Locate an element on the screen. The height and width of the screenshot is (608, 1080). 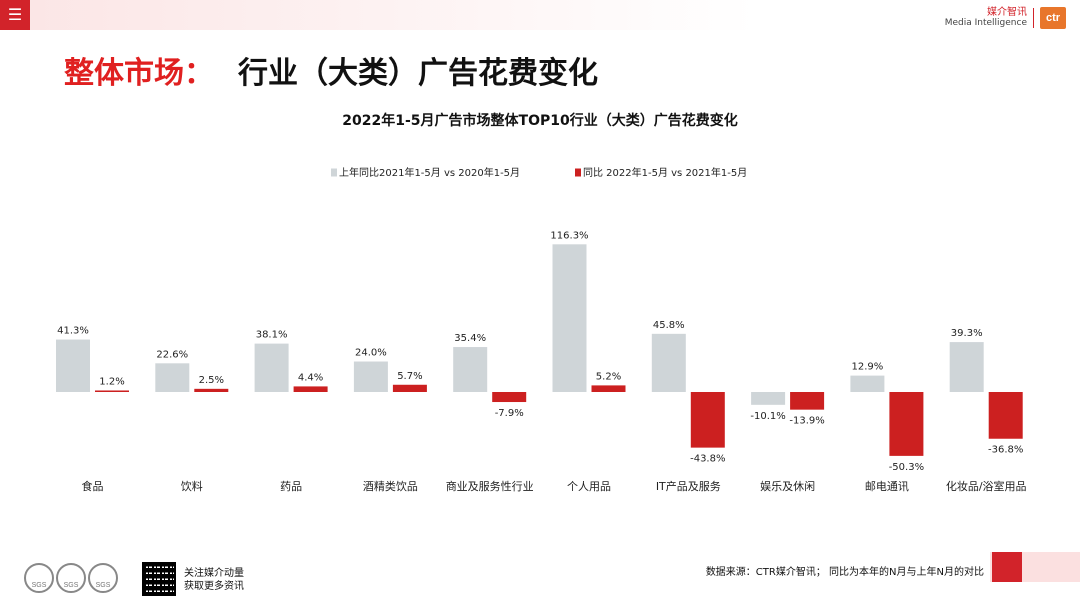
category-label-3: 药品 is located at coordinates (291, 486).